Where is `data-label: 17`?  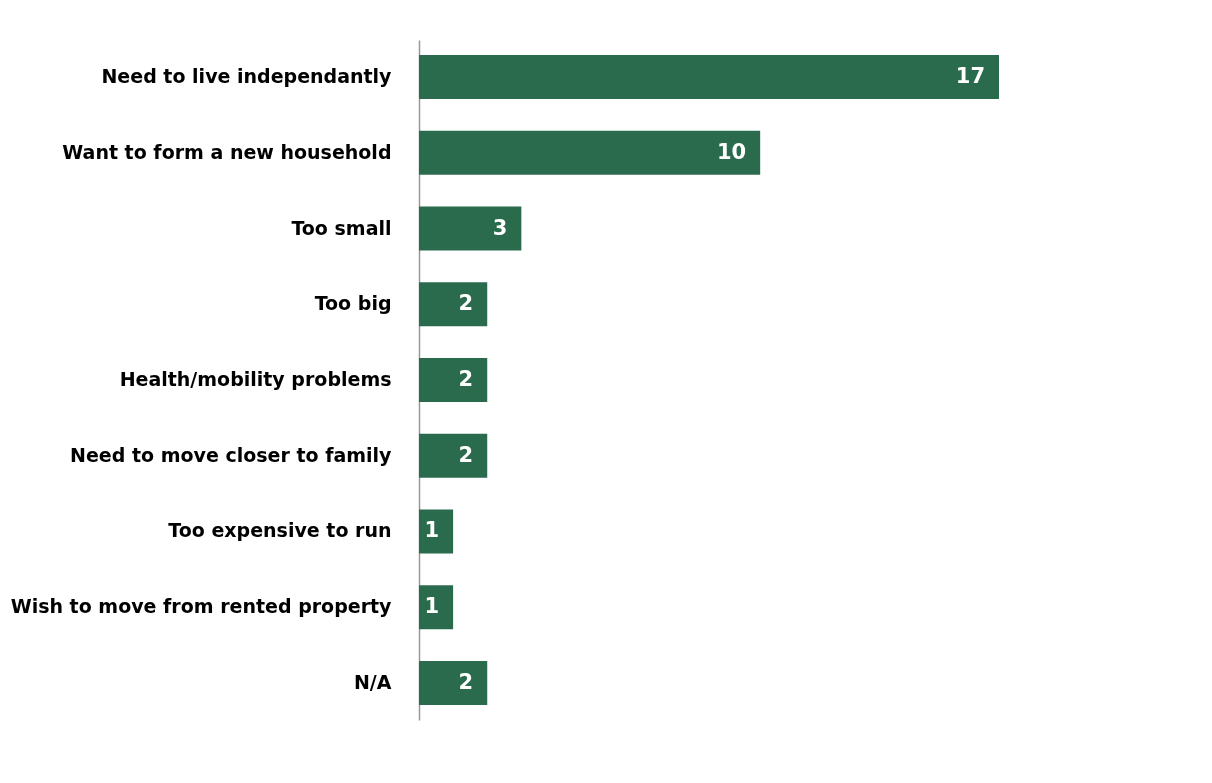 data-label: 17 is located at coordinates (970, 76).